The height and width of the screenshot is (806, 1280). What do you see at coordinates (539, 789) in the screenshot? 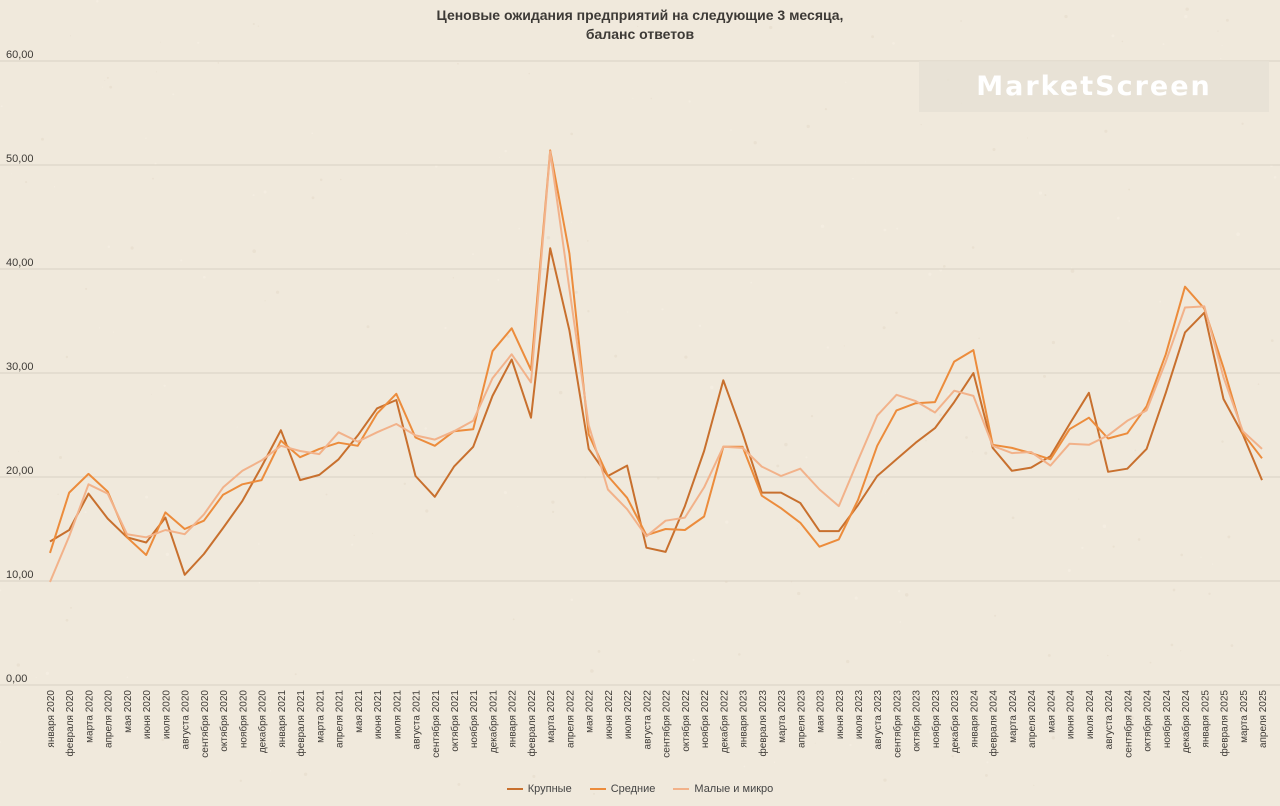
I see `legend-item-large: Крупные` at bounding box center [539, 789].